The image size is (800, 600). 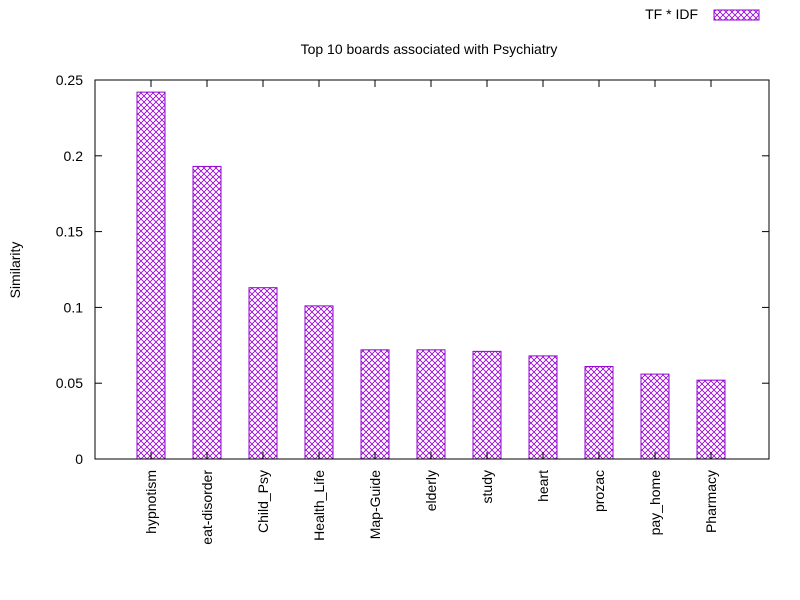 What do you see at coordinates (599, 413) in the screenshot?
I see `bar-prozac` at bounding box center [599, 413].